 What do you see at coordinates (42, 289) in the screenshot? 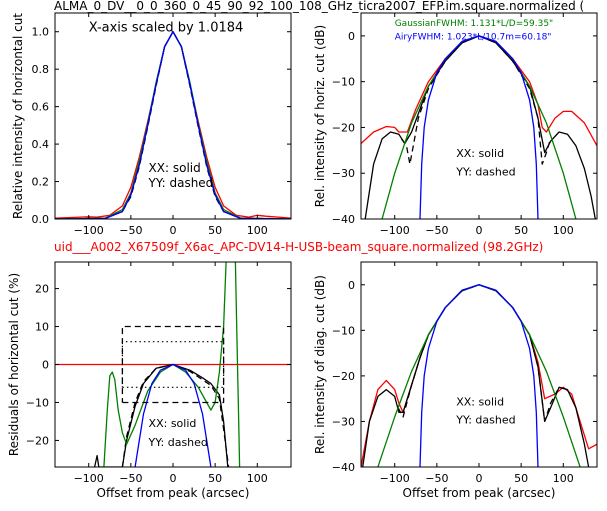
I see `y-tick-label: 20` at bounding box center [42, 289].